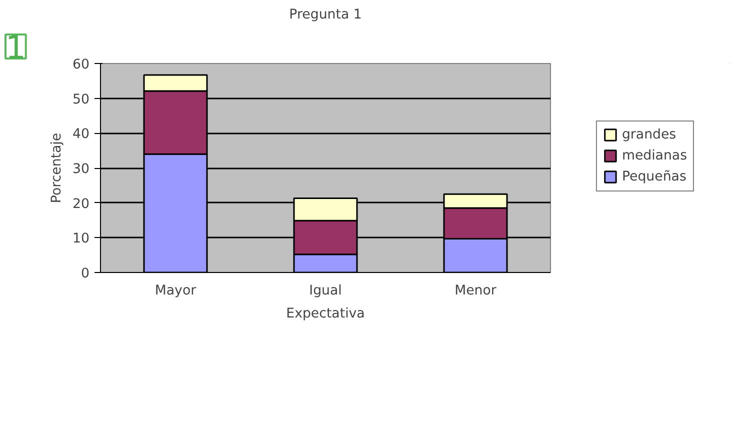  Describe the element at coordinates (175, 291) in the screenshot. I see `x-tick-label: Mayor` at that location.